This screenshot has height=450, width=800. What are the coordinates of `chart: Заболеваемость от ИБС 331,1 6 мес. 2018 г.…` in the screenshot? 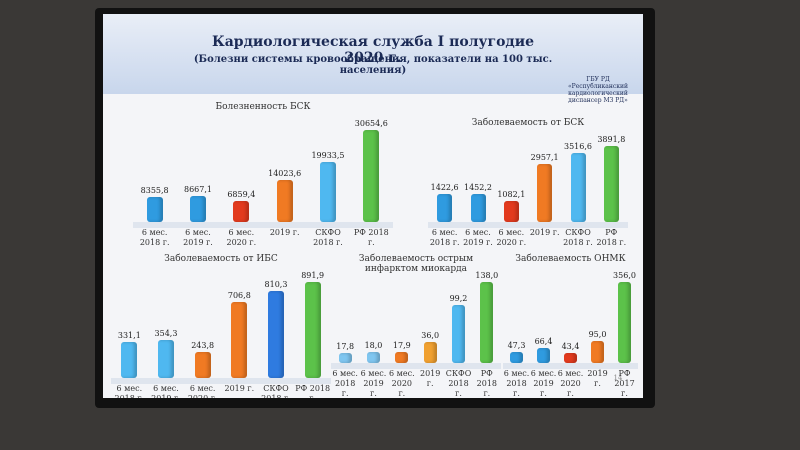 It's located at (221, 326).